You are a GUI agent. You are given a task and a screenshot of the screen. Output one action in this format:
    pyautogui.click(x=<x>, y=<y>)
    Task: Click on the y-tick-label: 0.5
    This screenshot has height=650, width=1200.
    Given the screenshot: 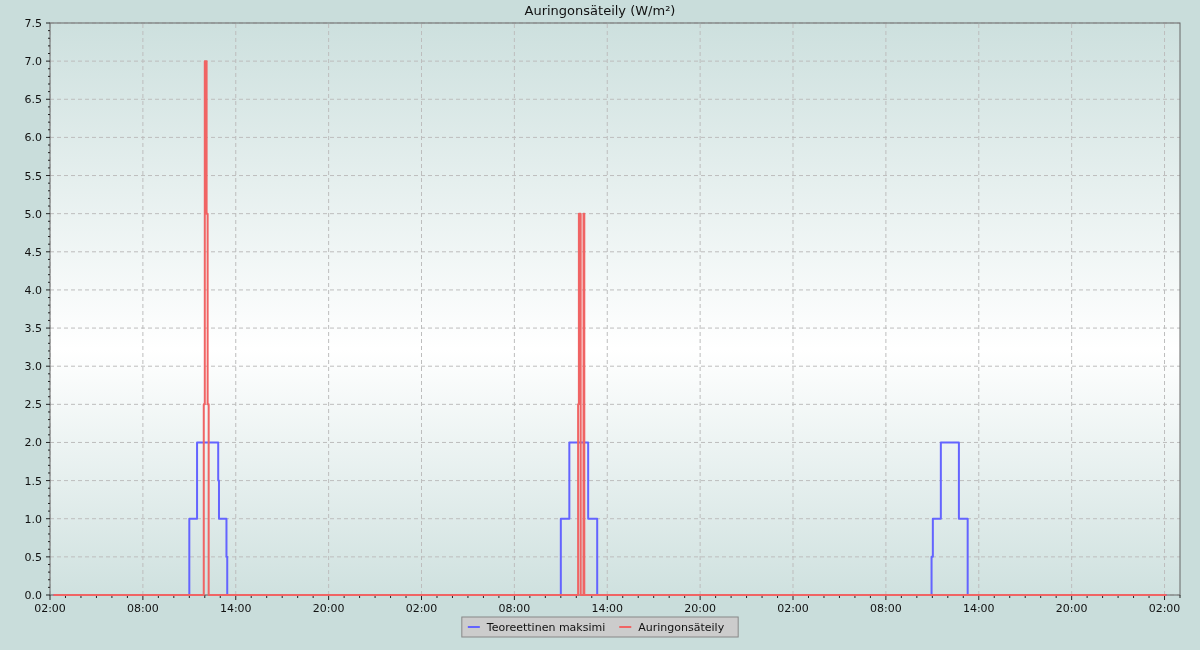 What is the action you would take?
    pyautogui.click(x=33, y=557)
    